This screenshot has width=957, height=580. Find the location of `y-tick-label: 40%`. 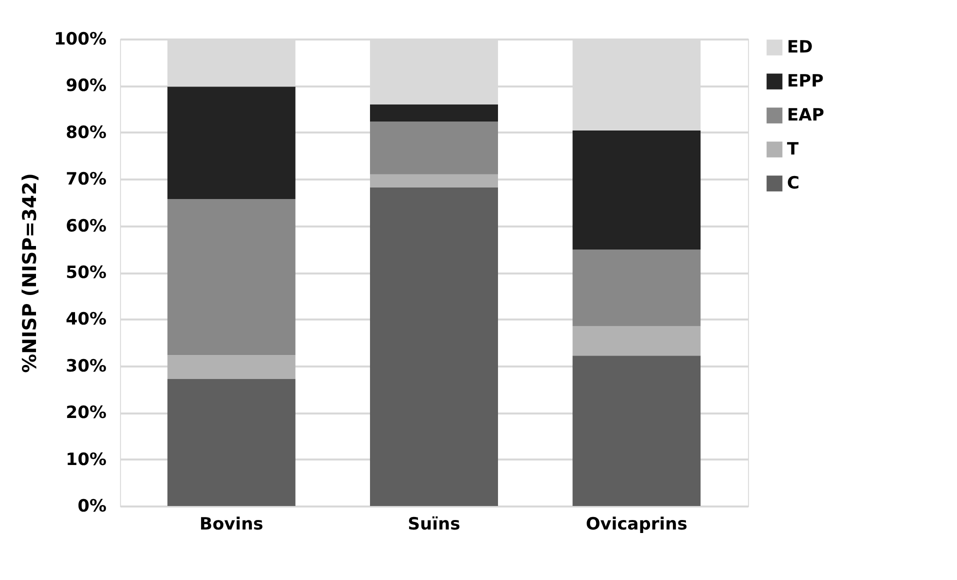

y-tick-label: 40% is located at coordinates (86, 320).